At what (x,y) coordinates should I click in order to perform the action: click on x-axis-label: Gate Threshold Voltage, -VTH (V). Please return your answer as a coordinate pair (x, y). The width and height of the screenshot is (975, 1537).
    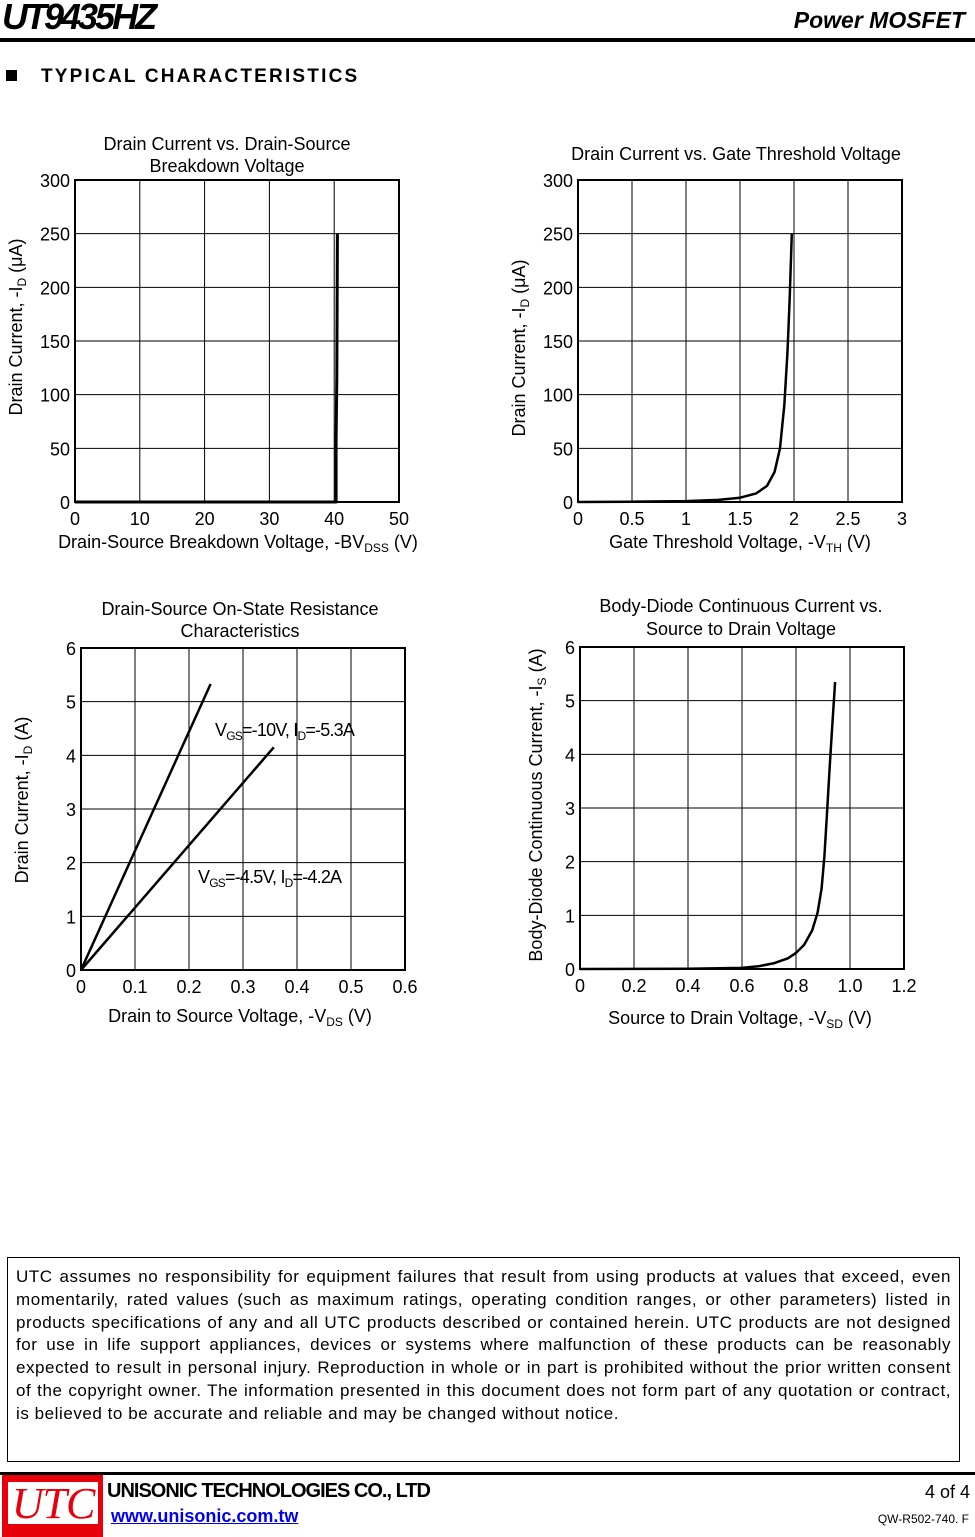
    Looking at the image, I should click on (740, 543).